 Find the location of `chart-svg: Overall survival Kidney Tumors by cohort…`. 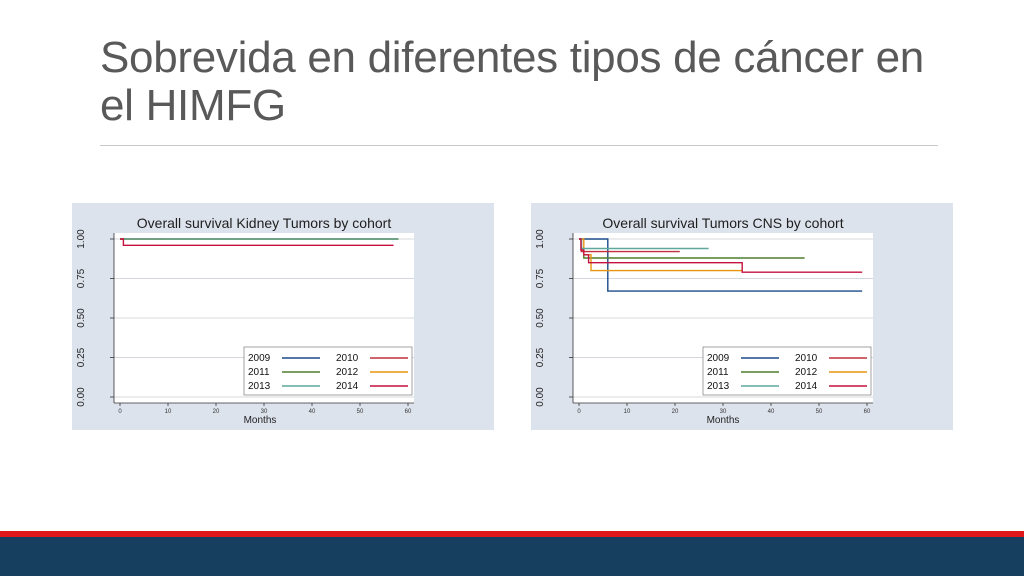

chart-svg: Overall survival Kidney Tumors by cohort… is located at coordinates (245, 320).